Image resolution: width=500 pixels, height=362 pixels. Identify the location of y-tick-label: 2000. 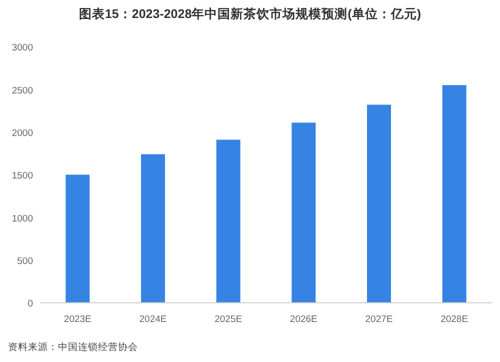
(22, 134).